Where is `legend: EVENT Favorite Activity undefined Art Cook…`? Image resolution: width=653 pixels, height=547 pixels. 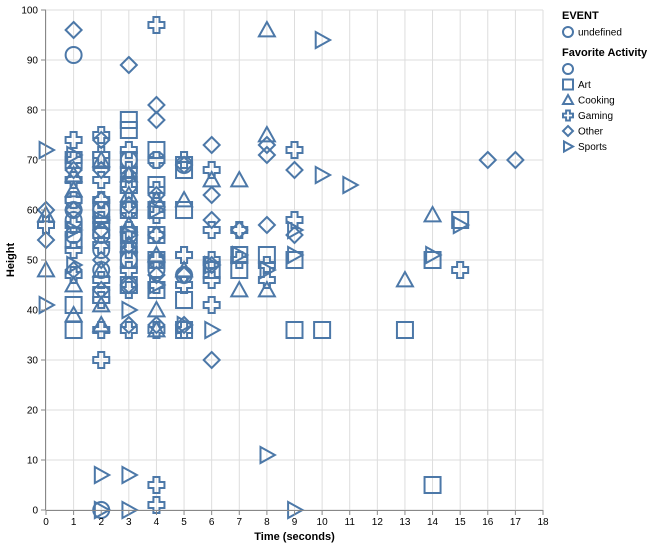
legend: EVENT Favorite Activity undefined Art Cook… is located at coordinates (604, 82).